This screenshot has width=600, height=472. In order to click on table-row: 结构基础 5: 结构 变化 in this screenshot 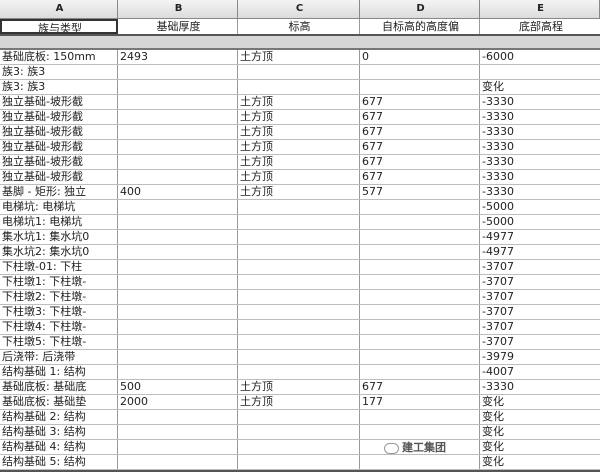, I will do `click(300, 462)`.